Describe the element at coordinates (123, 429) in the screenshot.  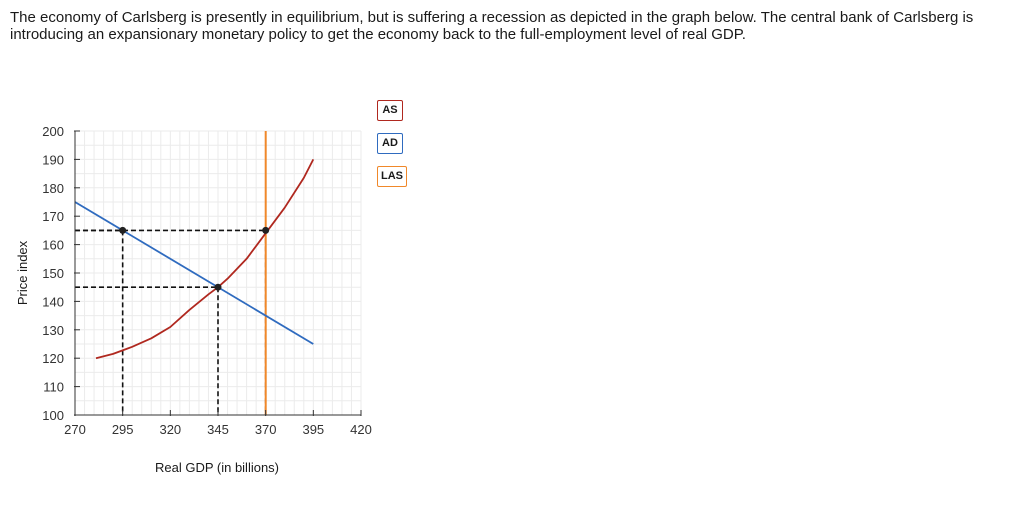
I see `x-tick-label: 295` at that location.